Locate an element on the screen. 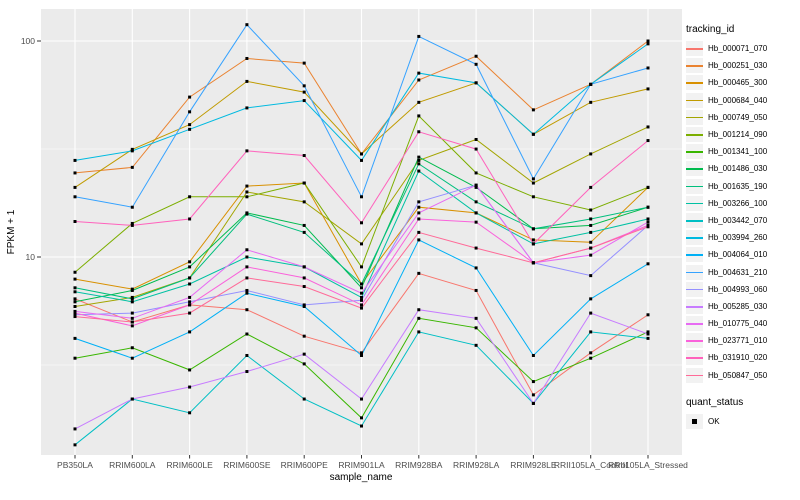 Image resolution: width=800 pixels, height=500 pixels. x-axis-title: sample_name is located at coordinates (361, 477).